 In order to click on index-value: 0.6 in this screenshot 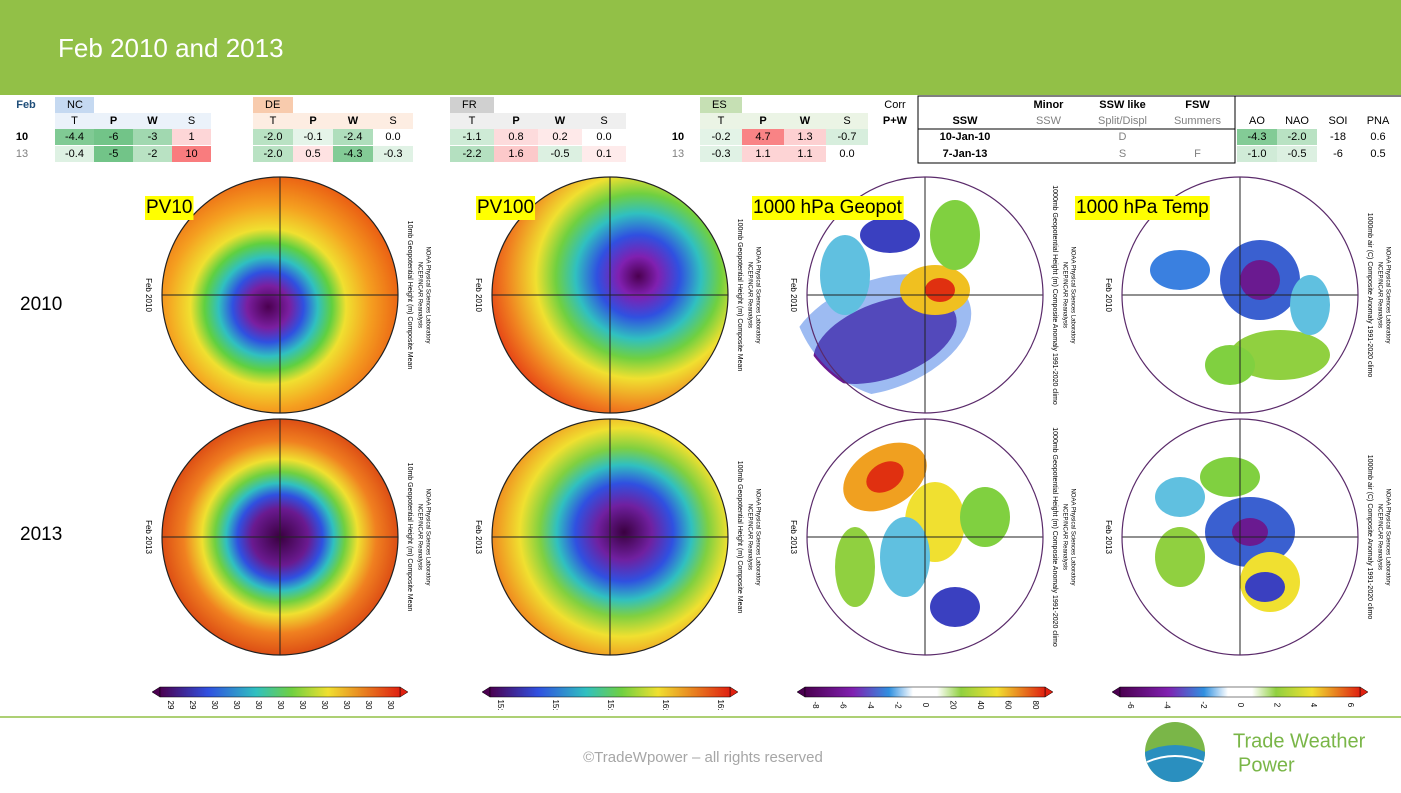, I will do `click(1377, 137)`.